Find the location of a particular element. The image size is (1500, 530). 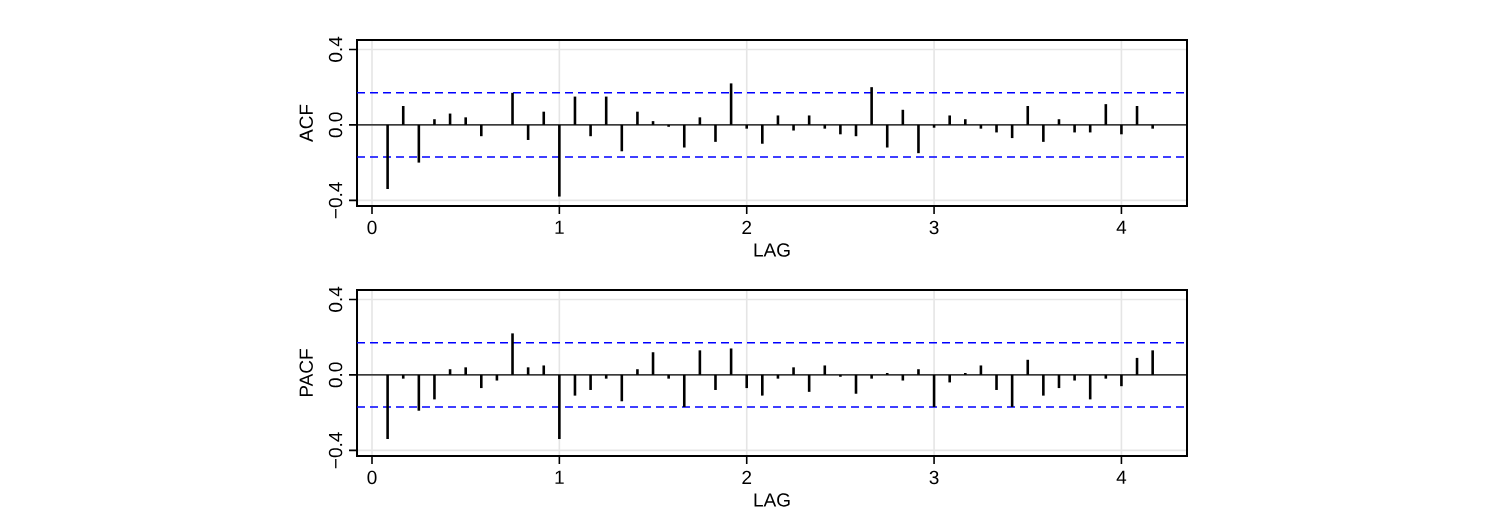

y-axis-title: PACF is located at coordinates (306, 373).